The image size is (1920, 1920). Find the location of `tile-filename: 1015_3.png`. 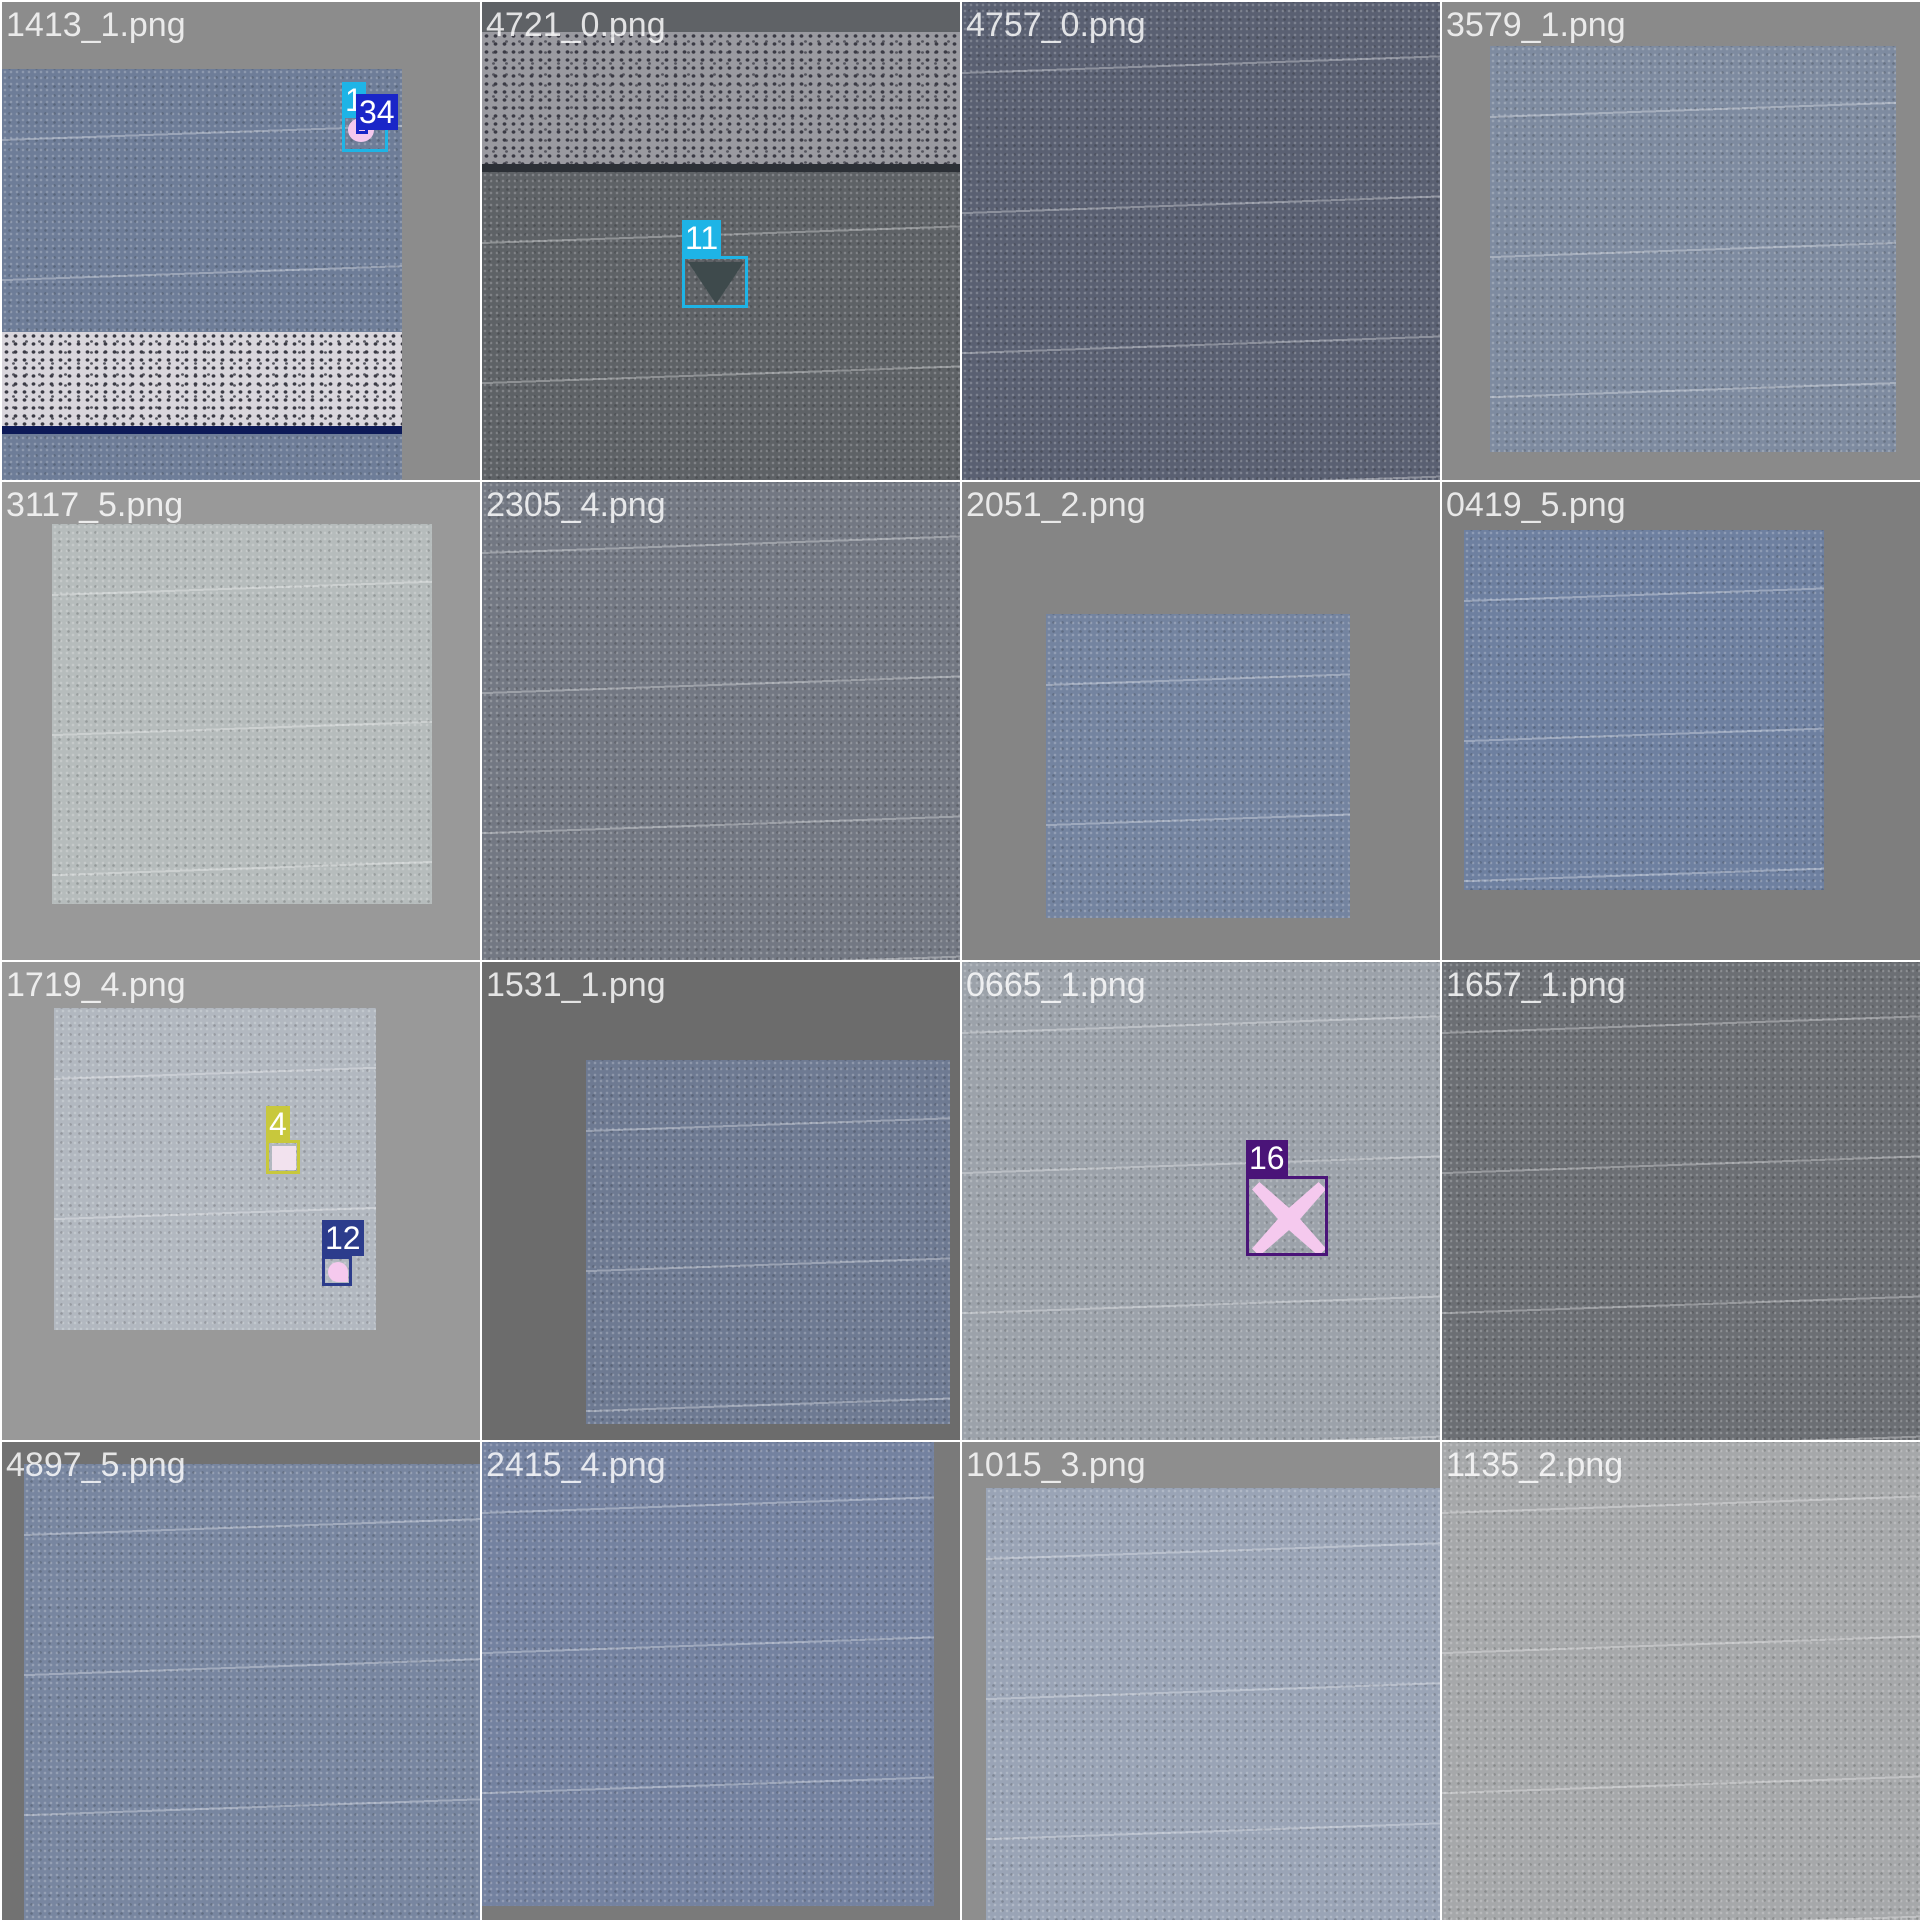

tile-filename: 1015_3.png is located at coordinates (1056, 1465).